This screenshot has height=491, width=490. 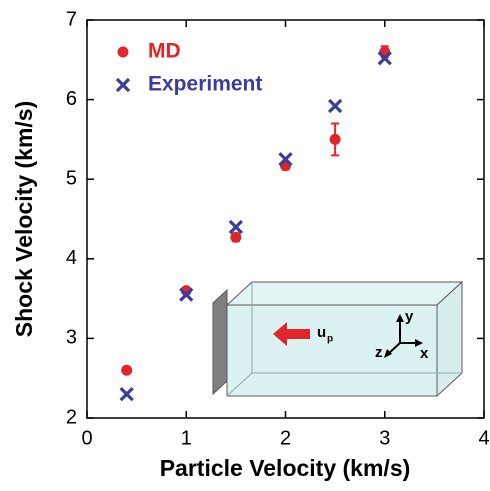 What do you see at coordinates (338, 339) in the screenshot?
I see `inset-diagram: u p y x z` at bounding box center [338, 339].